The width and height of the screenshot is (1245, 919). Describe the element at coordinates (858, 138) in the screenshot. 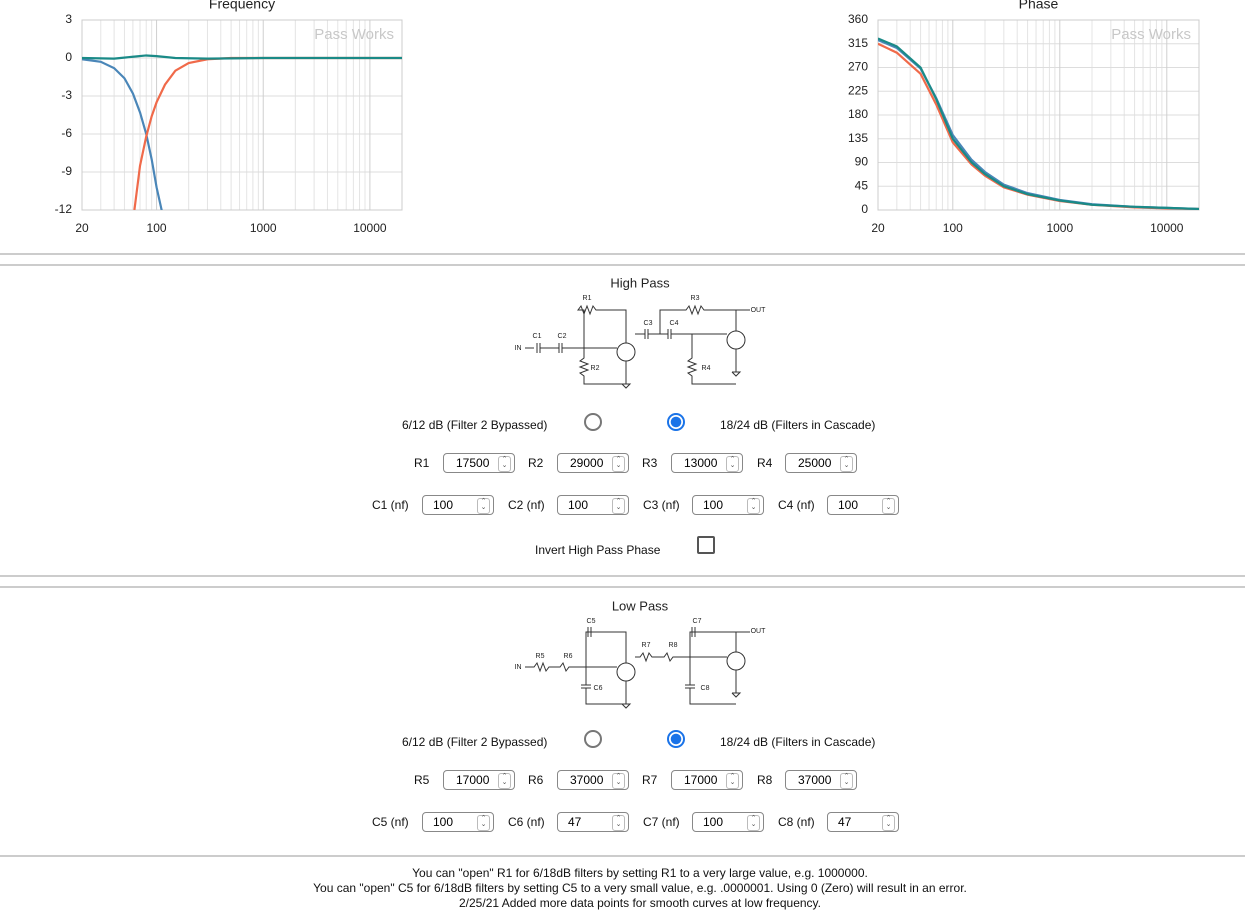

I see `y-tick-label: 135` at that location.